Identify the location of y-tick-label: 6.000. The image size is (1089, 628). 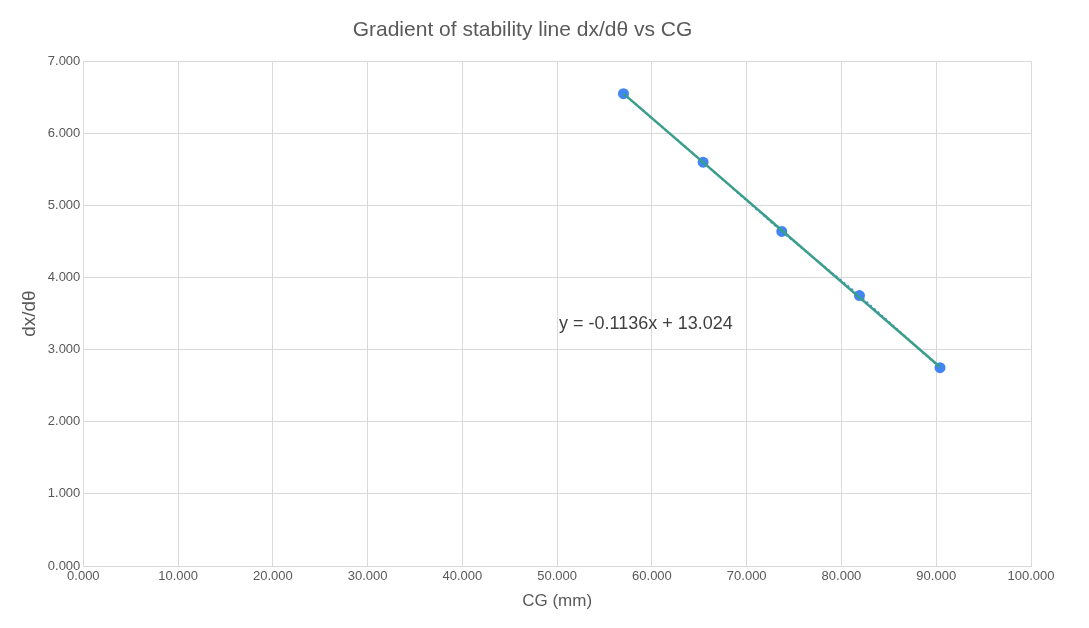
(64, 132).